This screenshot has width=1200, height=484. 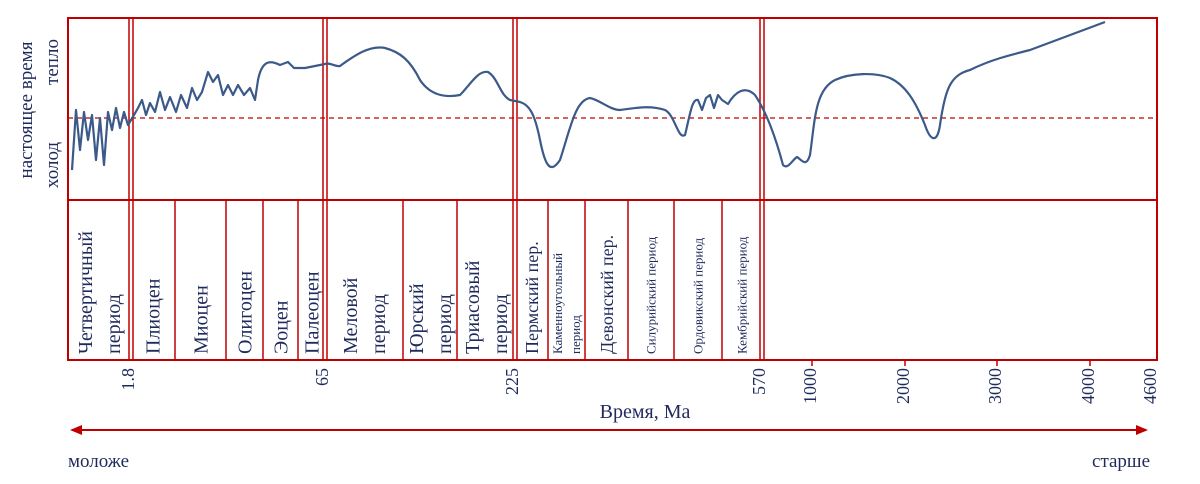 What do you see at coordinates (52, 165) in the screenshot?
I see `cold-label: холод` at bounding box center [52, 165].